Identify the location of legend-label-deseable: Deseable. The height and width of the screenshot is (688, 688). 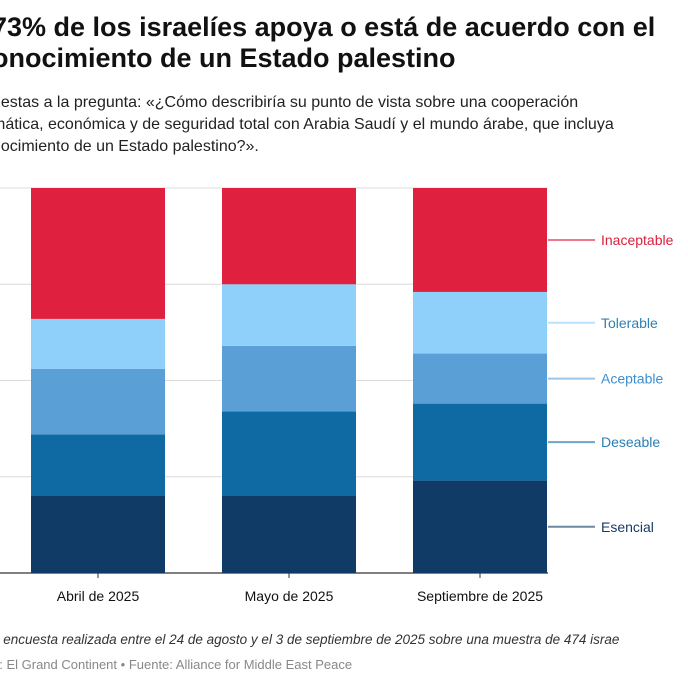
(630, 442).